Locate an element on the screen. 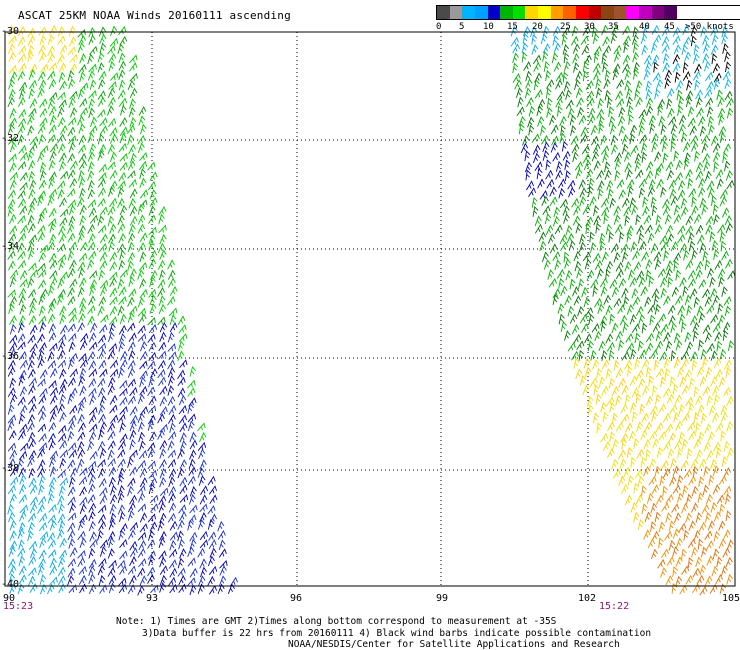  legend-labels: 0 5 10 15 20 25 30 35 40 45 >50 knots is located at coordinates (588, 28).